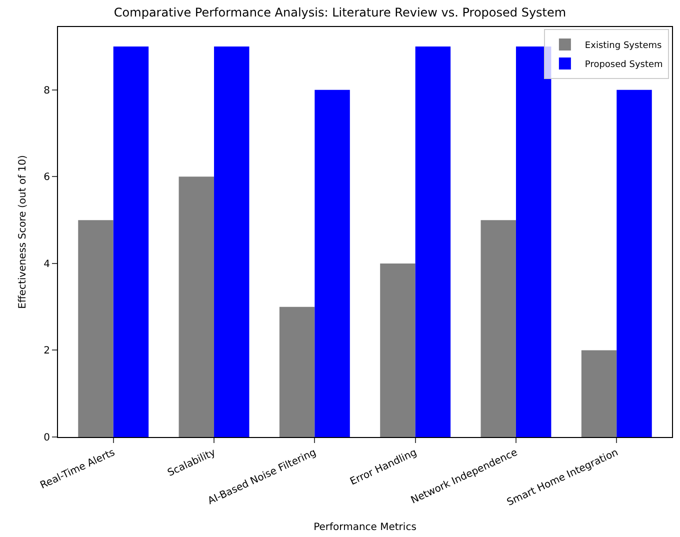  What do you see at coordinates (47, 438) in the screenshot?
I see `y-tick-label: 0` at bounding box center [47, 438].